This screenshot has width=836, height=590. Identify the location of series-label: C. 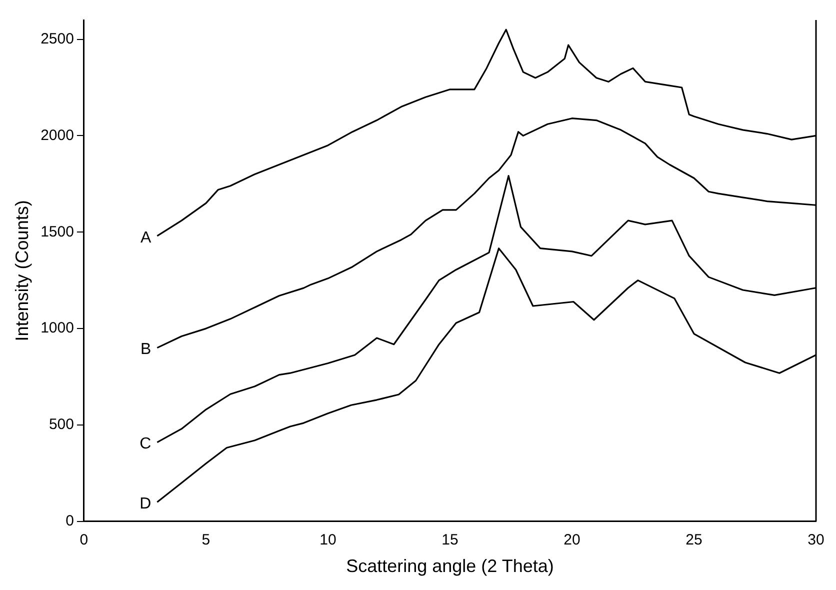
(146, 444).